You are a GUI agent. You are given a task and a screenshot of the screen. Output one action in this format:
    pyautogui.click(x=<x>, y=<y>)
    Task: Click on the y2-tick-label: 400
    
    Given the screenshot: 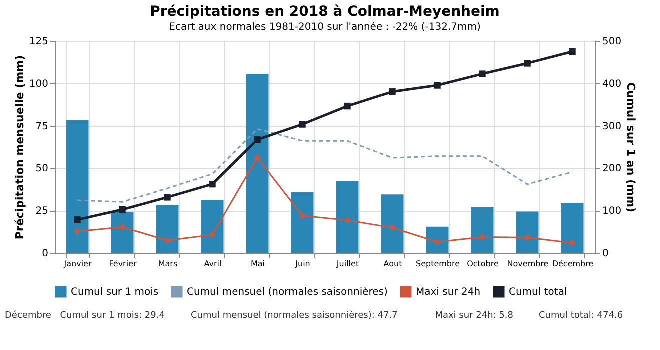 What is the action you would take?
    pyautogui.click(x=612, y=84)
    